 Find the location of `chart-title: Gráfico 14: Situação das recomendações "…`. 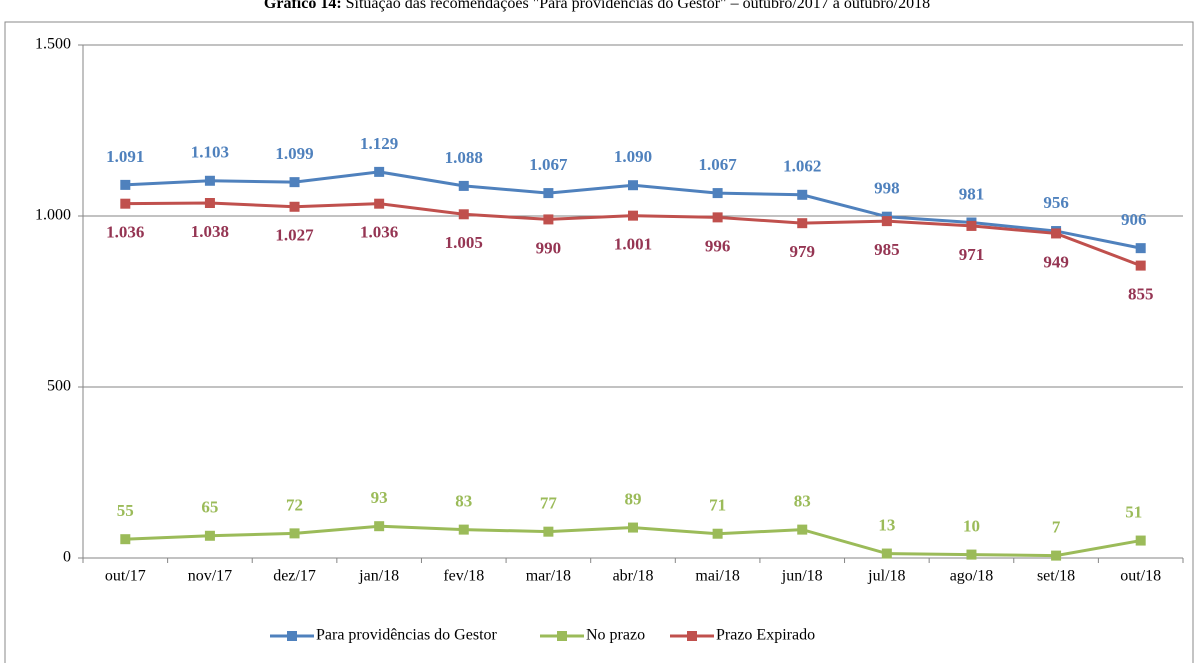

chart-title: Gráfico 14: Situação das recomendações "… is located at coordinates (597, 6).